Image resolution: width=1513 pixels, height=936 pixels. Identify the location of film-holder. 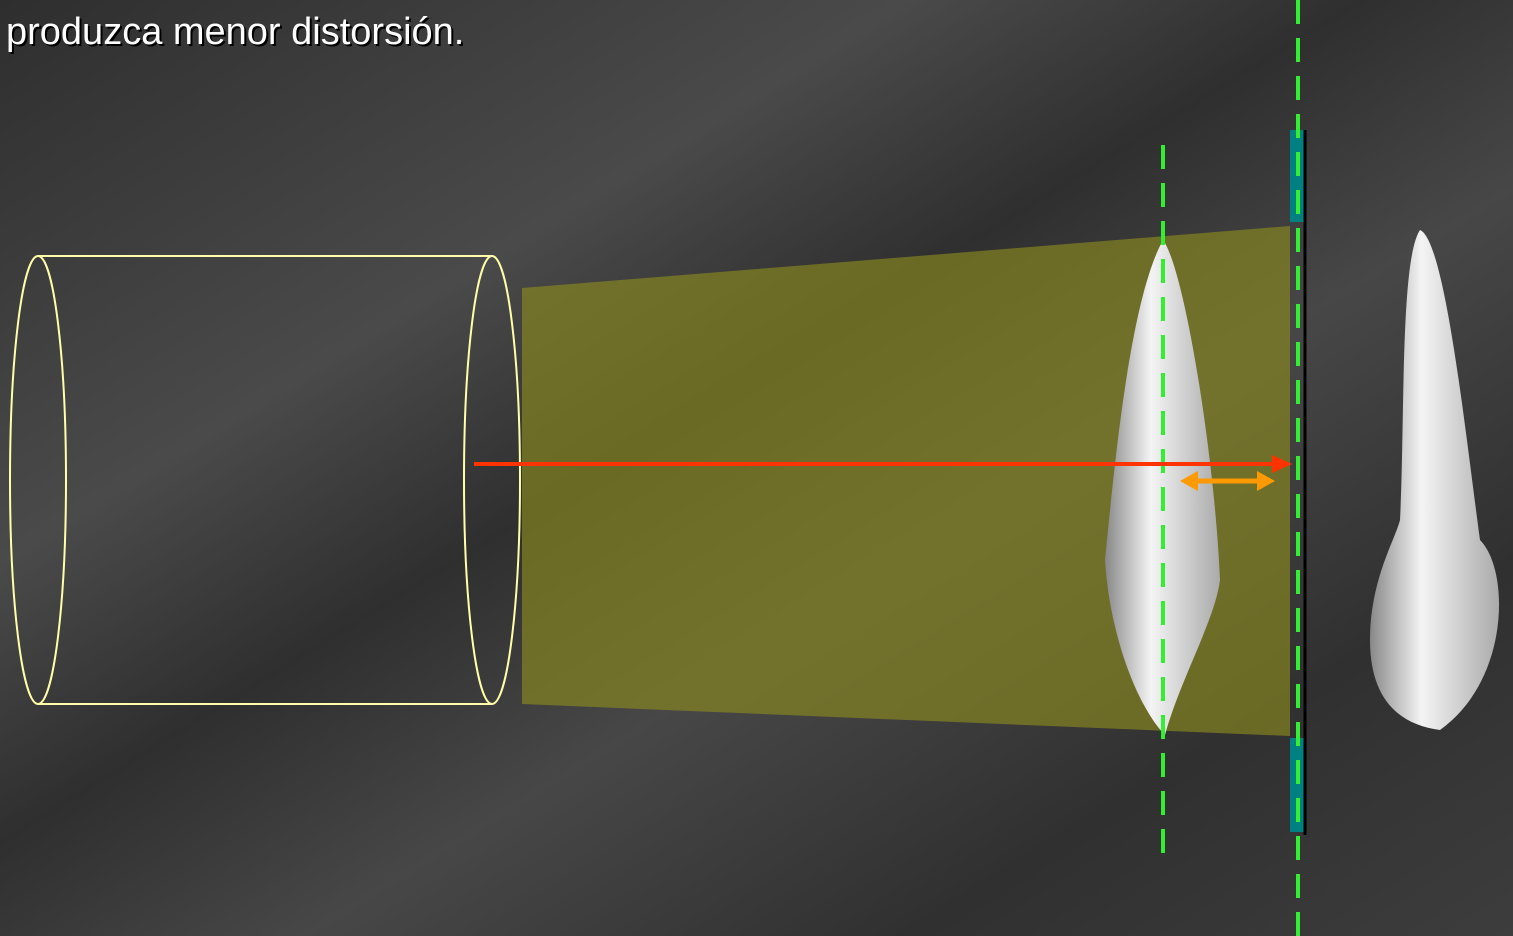
(1298, 785).